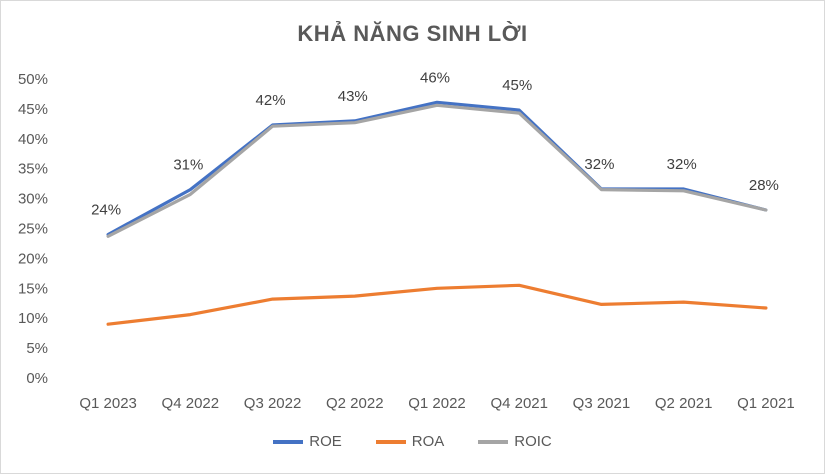  I want to click on y-tick-label: 50%, so click(33, 79).